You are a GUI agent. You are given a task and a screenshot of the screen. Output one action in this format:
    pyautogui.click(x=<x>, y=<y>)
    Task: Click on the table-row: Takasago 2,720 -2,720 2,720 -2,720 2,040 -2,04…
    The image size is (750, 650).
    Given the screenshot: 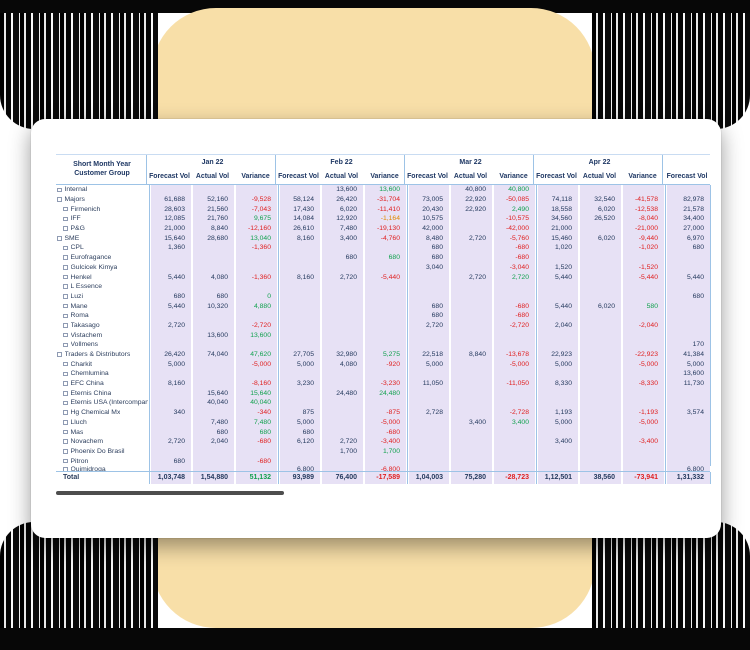 What is the action you would take?
    pyautogui.click(x=383, y=325)
    